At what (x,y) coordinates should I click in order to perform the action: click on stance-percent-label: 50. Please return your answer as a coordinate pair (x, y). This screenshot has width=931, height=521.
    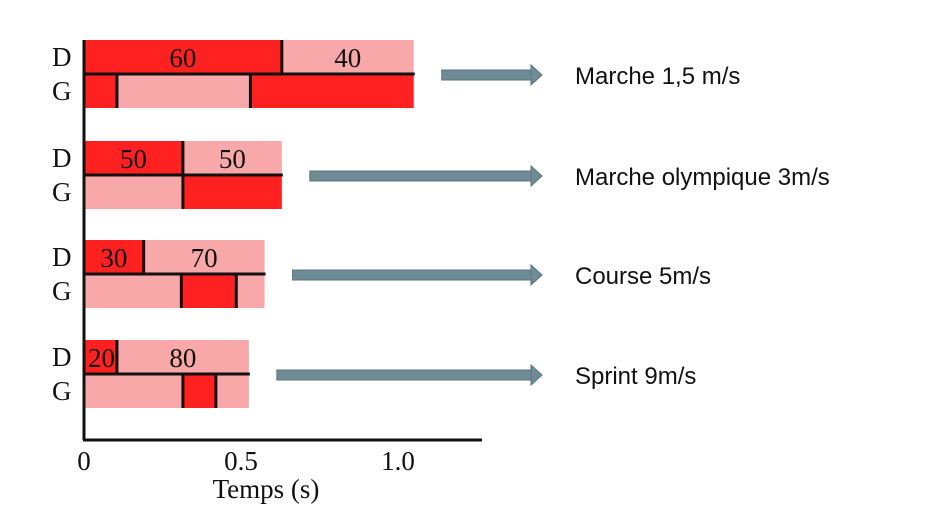
    Looking at the image, I should click on (133, 159).